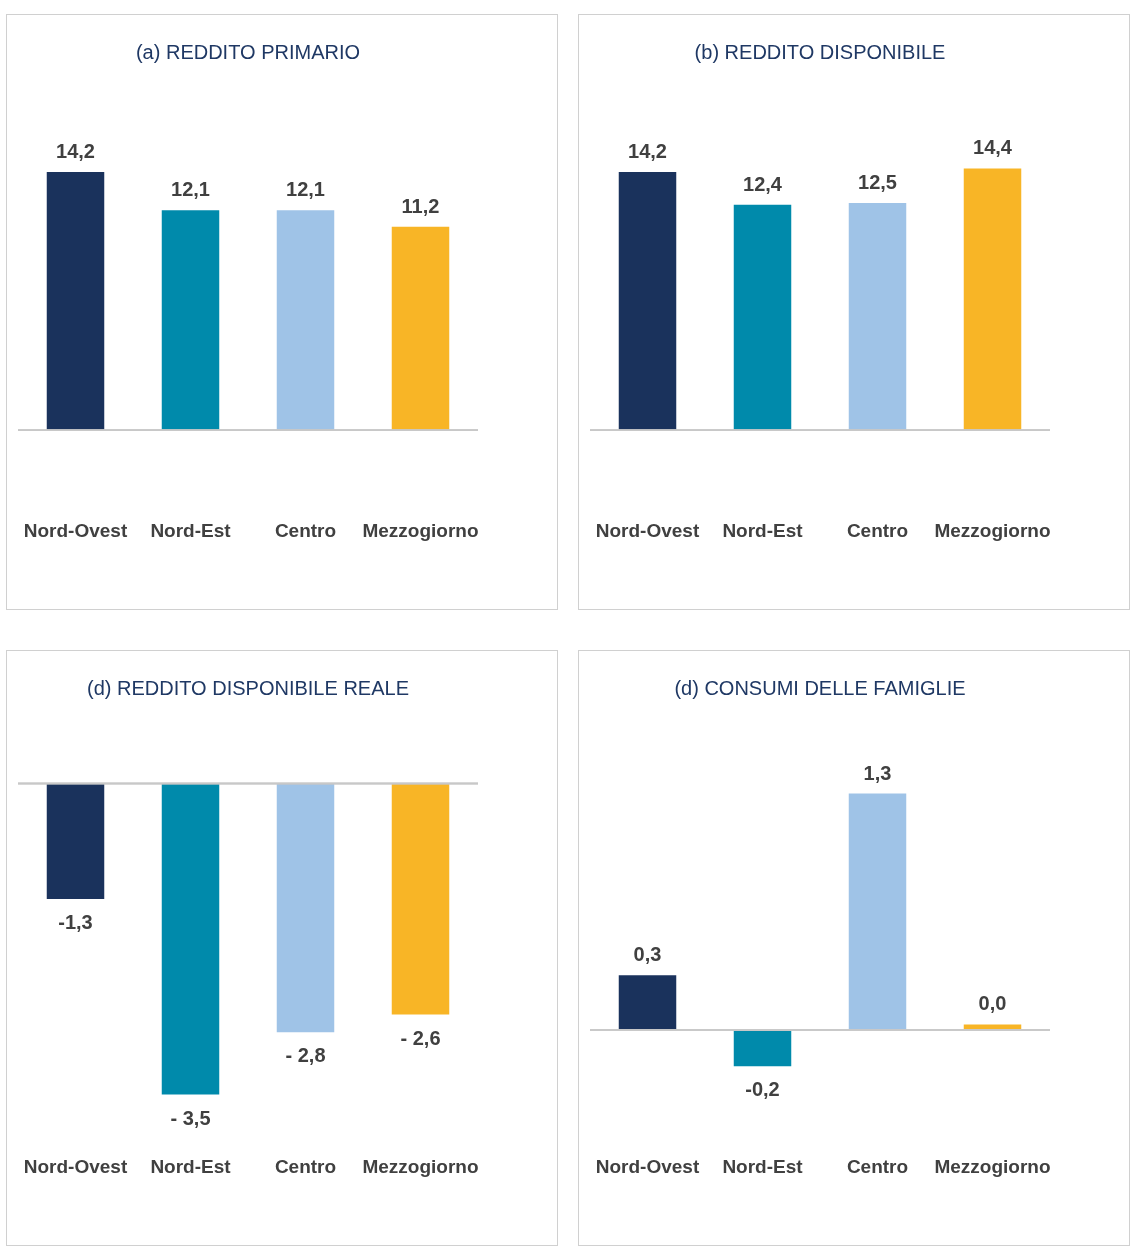 This screenshot has height=1253, width=1136. What do you see at coordinates (762, 1089) in the screenshot?
I see `data-label: -0,2` at bounding box center [762, 1089].